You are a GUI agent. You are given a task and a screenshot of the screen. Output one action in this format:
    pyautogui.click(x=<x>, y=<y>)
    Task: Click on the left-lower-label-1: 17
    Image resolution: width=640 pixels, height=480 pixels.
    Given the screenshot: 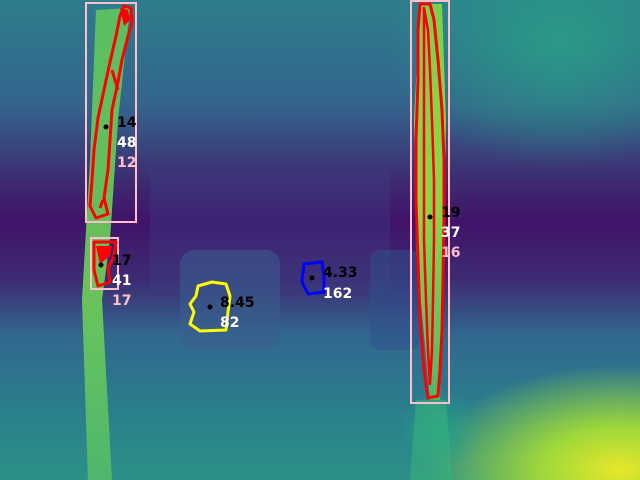 What is the action you would take?
    pyautogui.click(x=122, y=261)
    